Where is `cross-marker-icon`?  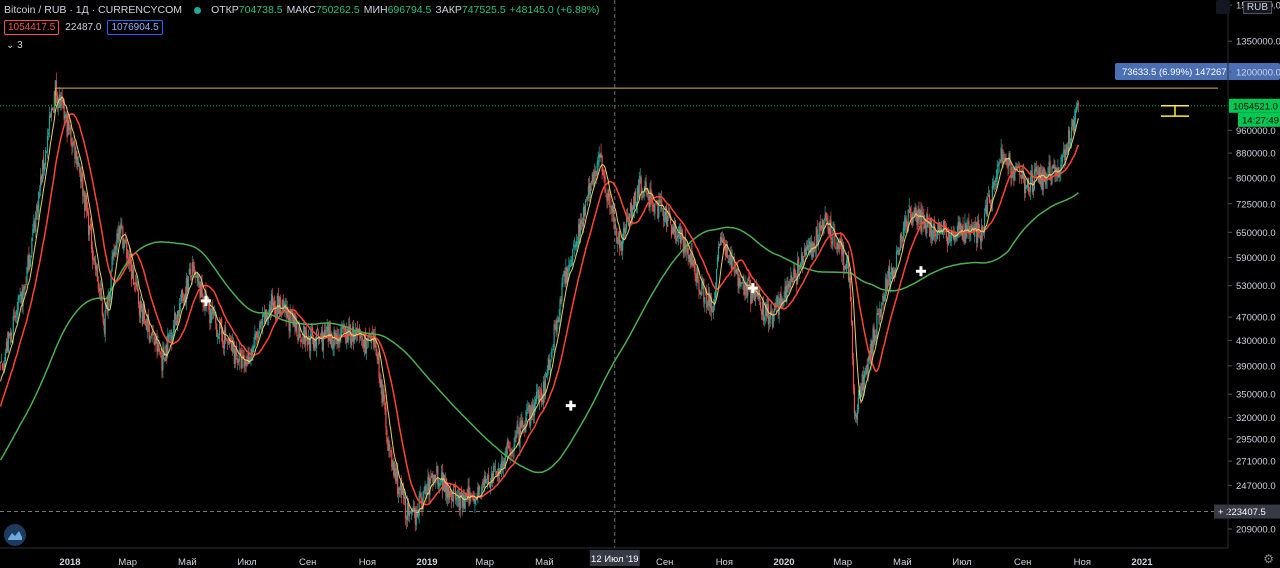
cross-marker-icon is located at coordinates (570, 405).